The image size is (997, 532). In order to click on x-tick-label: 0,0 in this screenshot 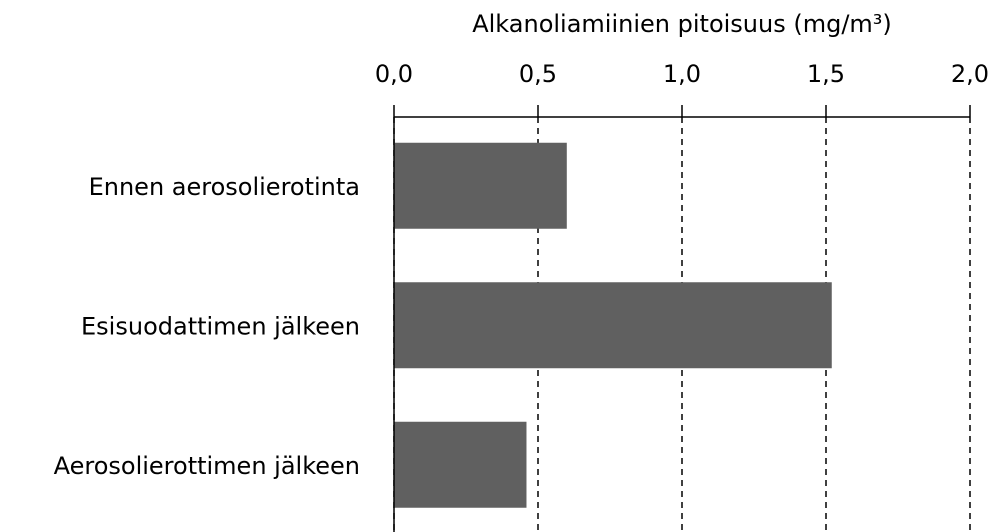, I will do `click(394, 74)`.